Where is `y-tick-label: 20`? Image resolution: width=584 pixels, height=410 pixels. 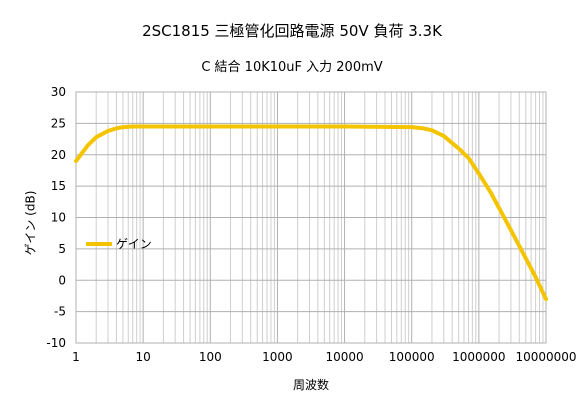 y-tick-label: 20 is located at coordinates (58, 155).